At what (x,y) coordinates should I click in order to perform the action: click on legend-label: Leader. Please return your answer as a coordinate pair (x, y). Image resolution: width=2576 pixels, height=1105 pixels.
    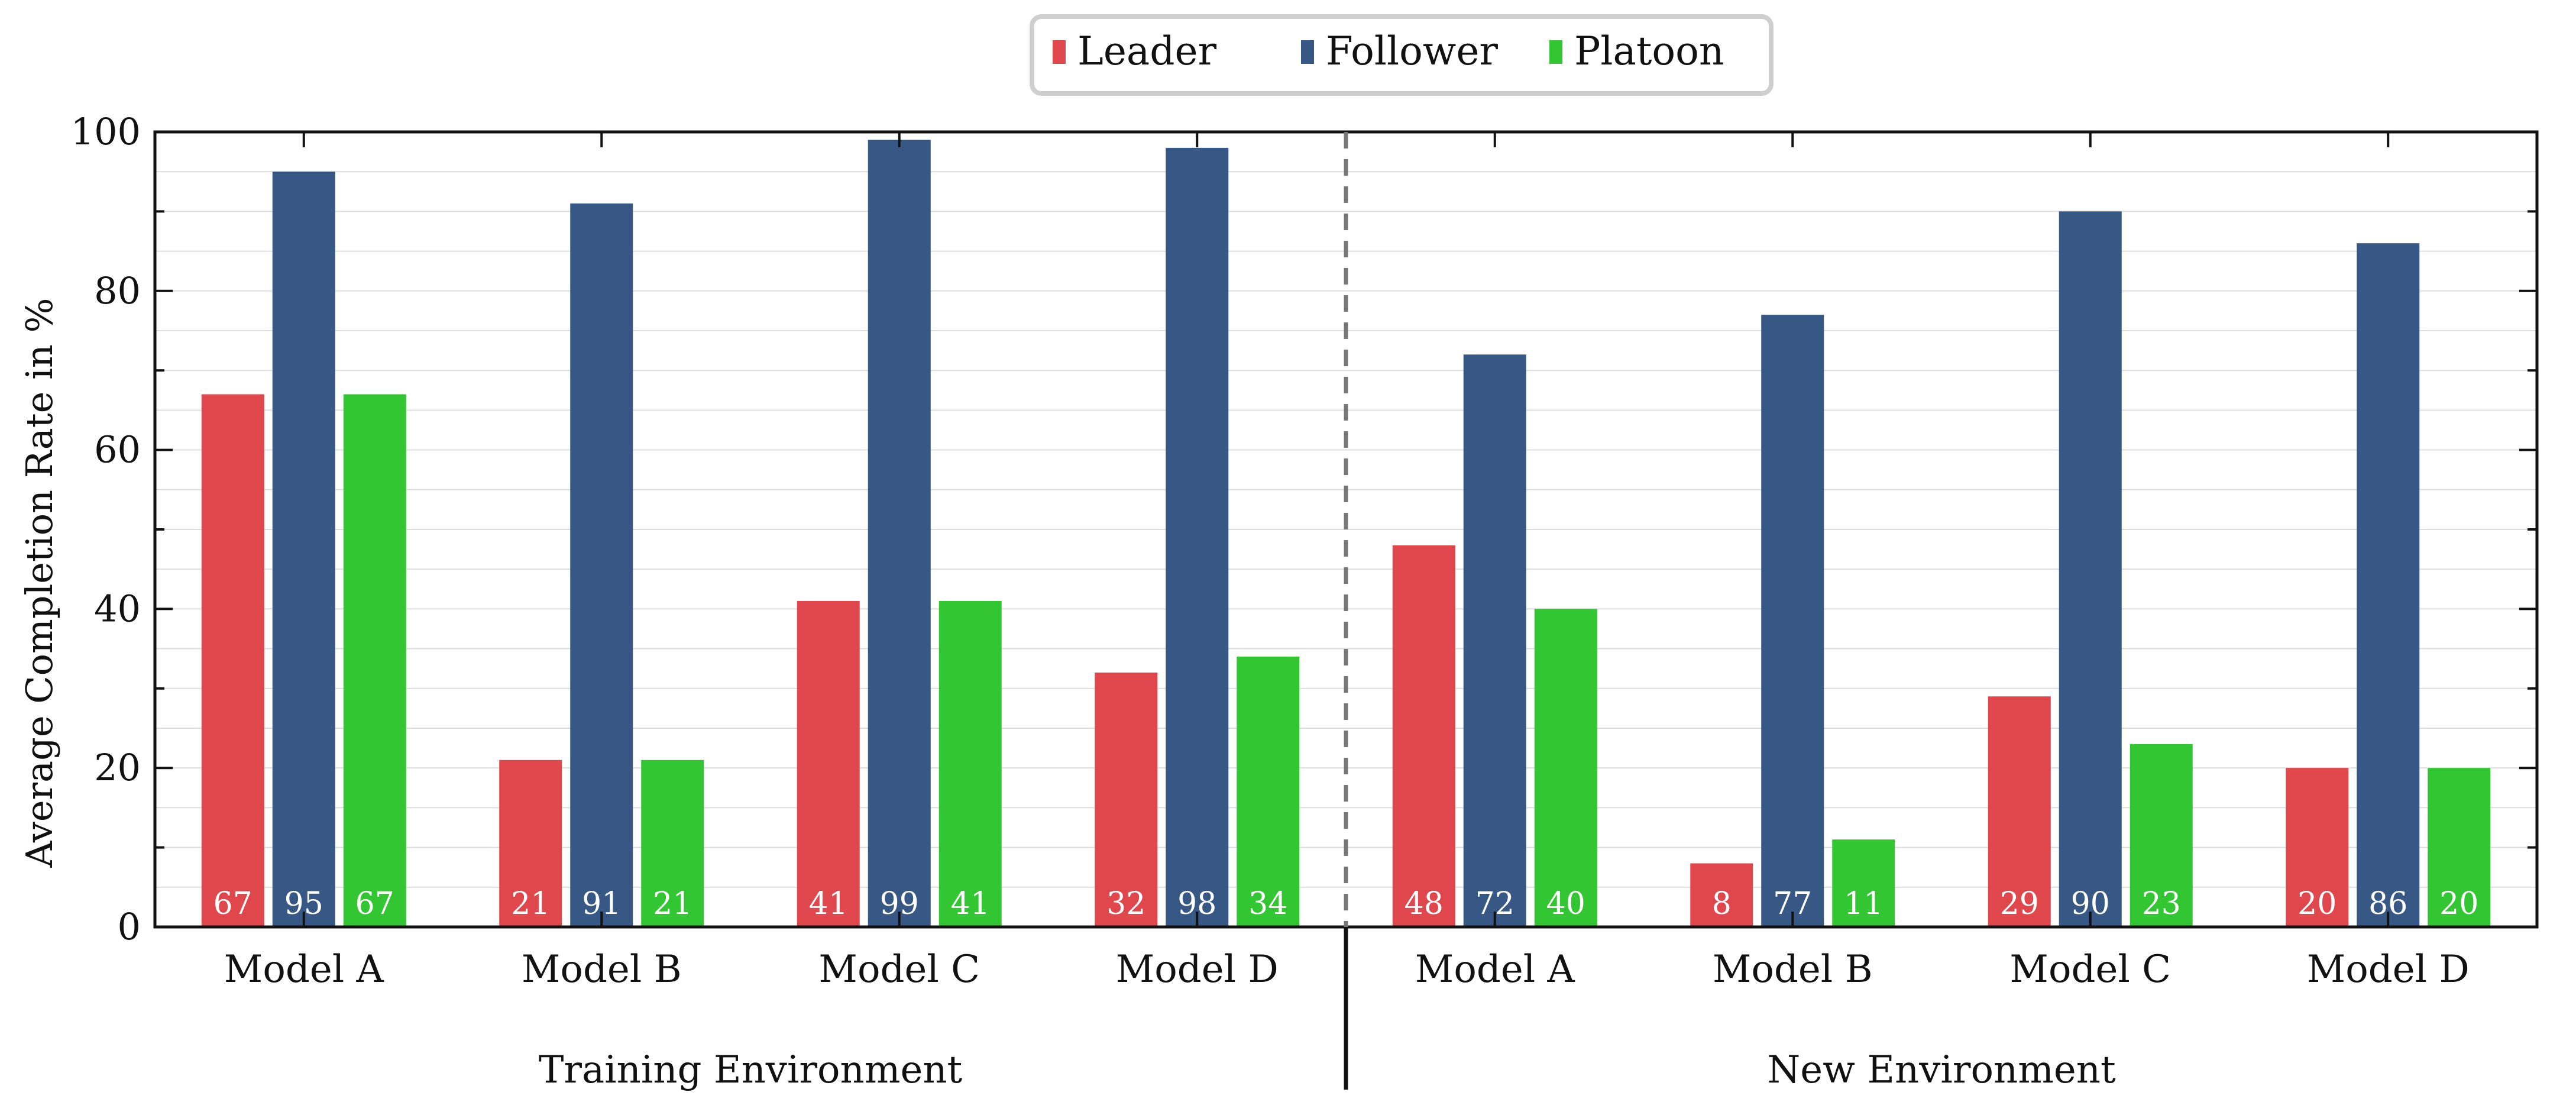
    Looking at the image, I should click on (1147, 51).